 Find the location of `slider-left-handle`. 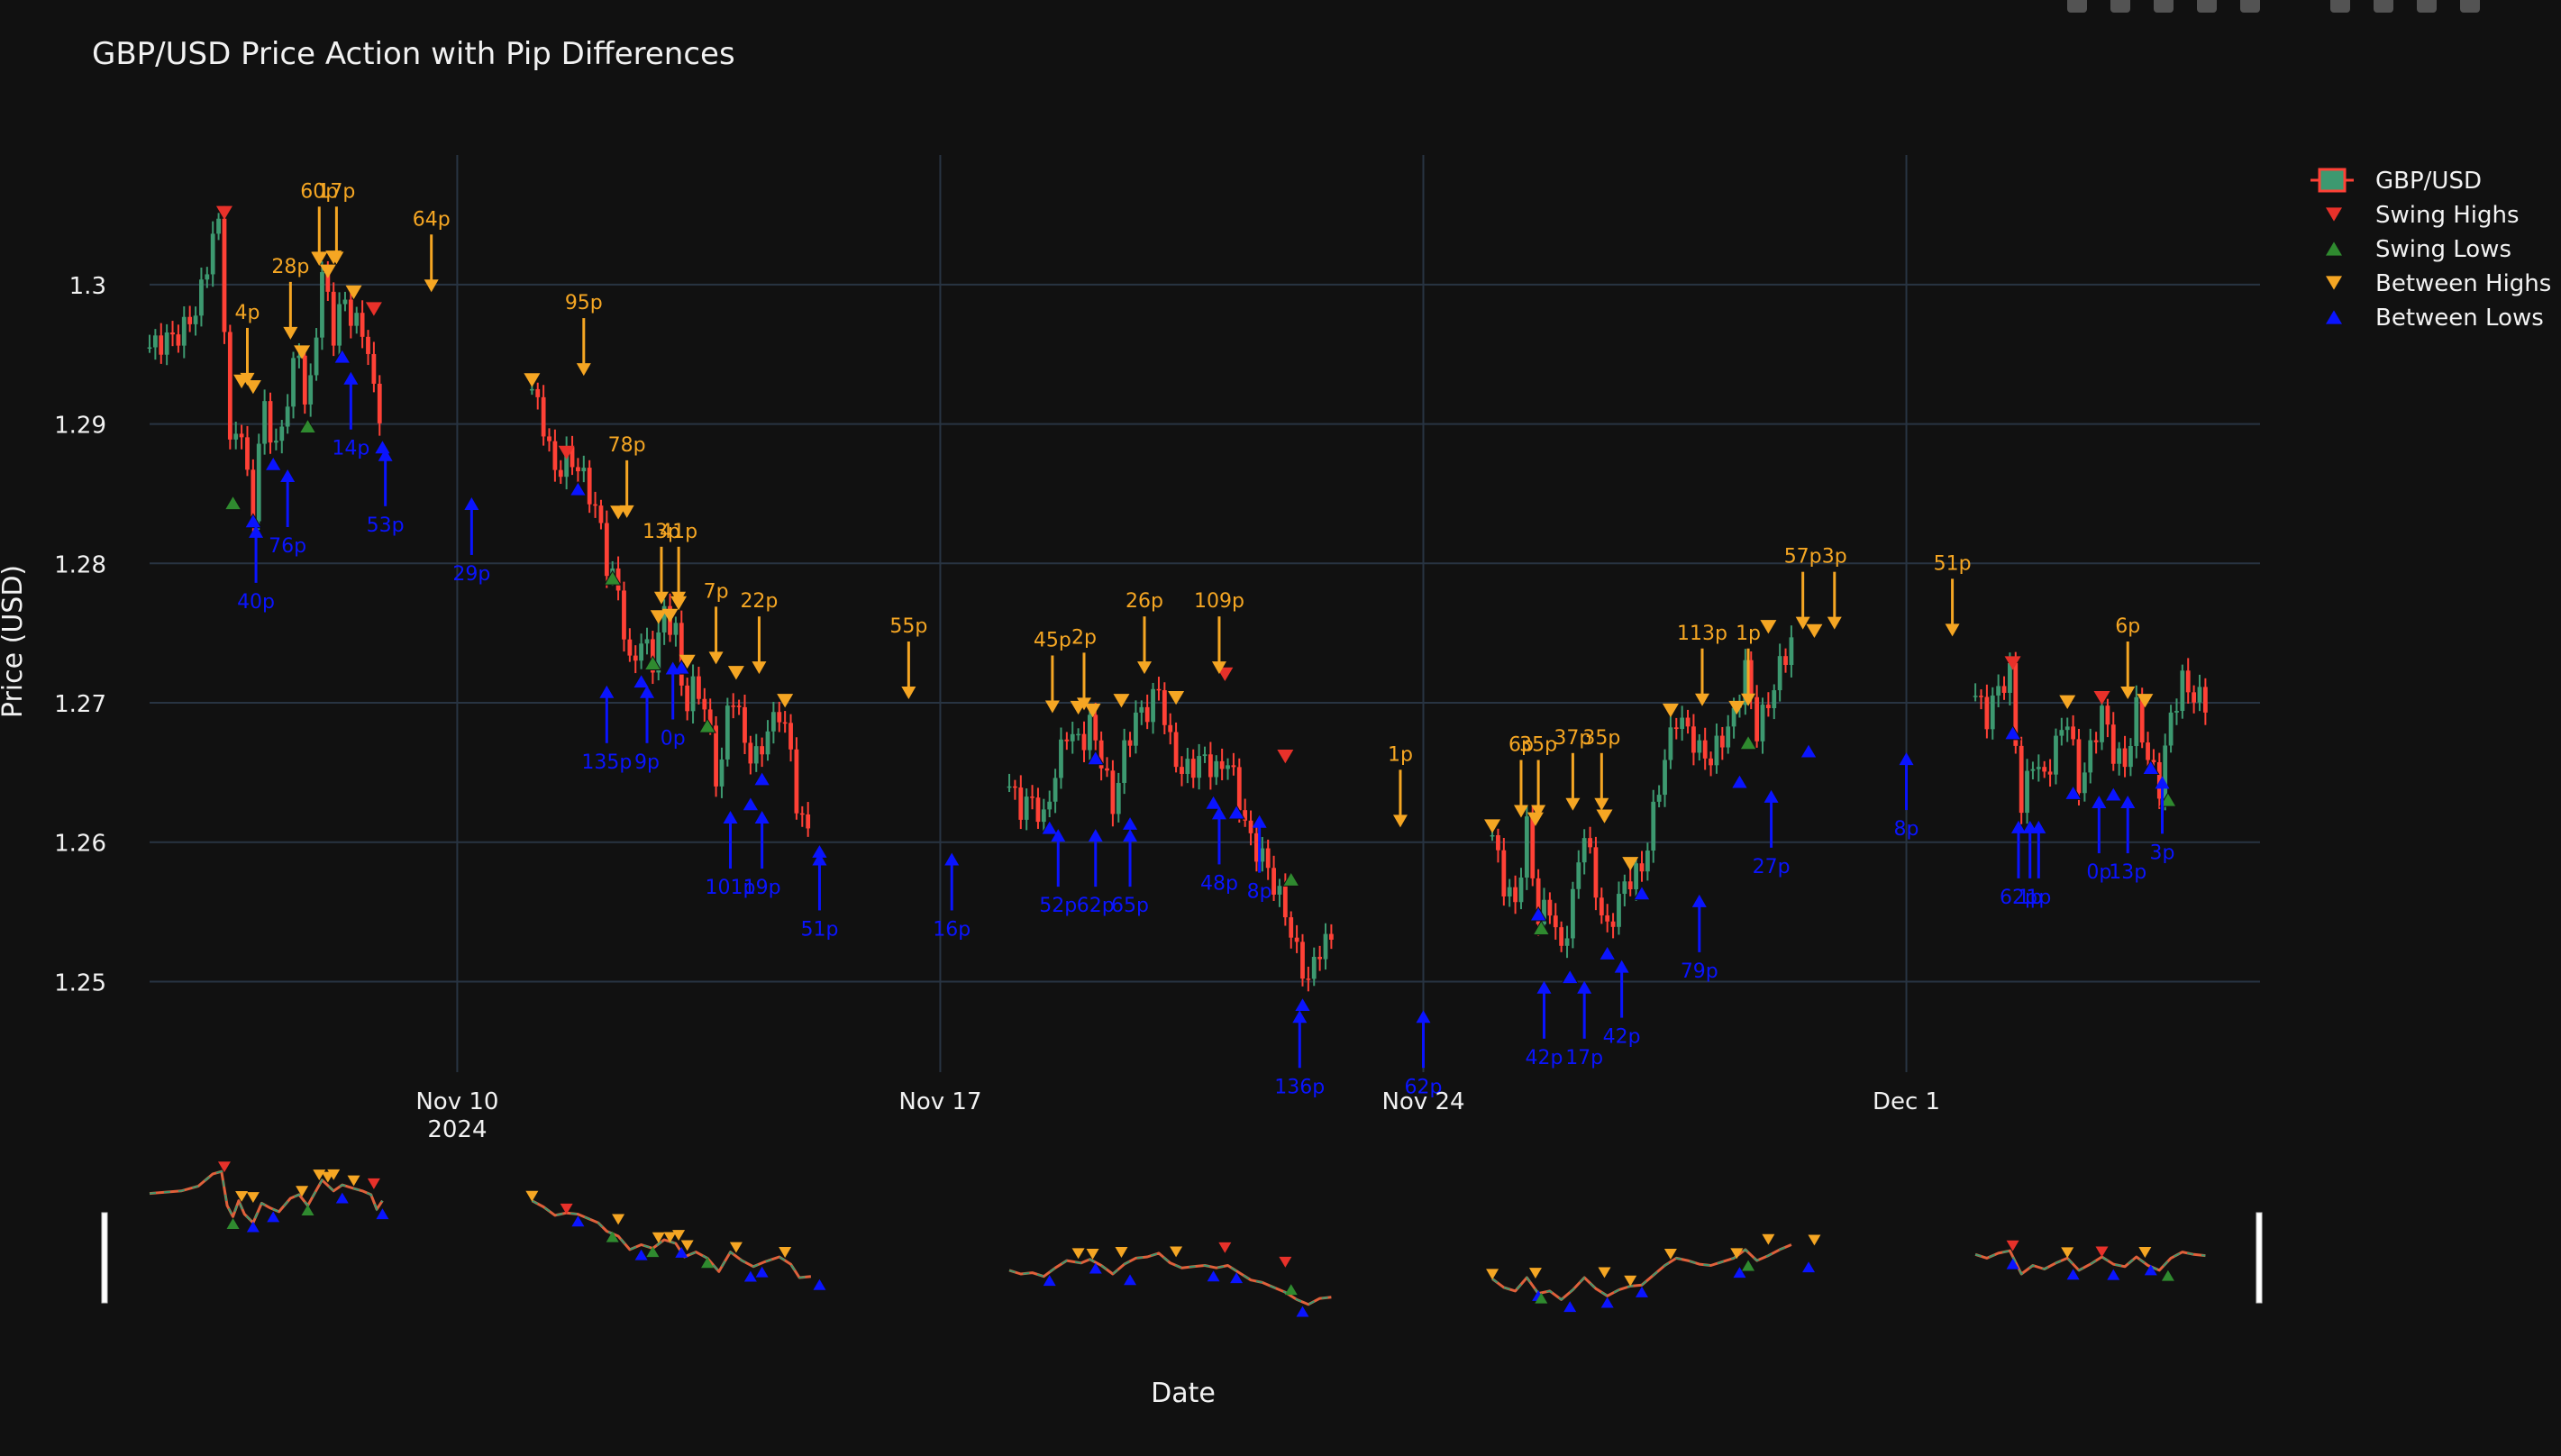

slider-left-handle is located at coordinates (104, 1258).